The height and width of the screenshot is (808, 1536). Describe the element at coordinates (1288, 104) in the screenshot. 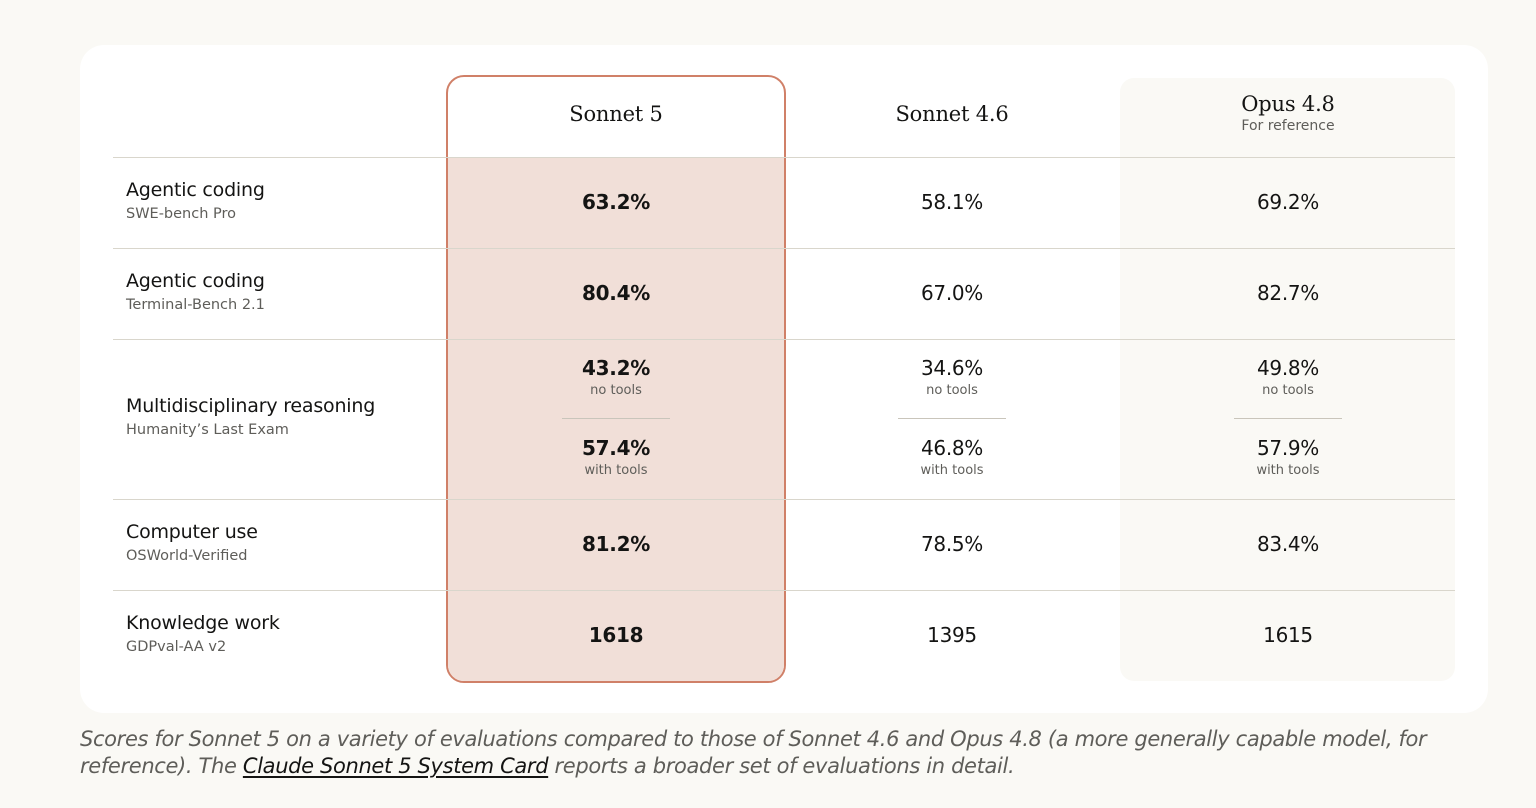

I see `column-name: Opus 4.8` at that location.